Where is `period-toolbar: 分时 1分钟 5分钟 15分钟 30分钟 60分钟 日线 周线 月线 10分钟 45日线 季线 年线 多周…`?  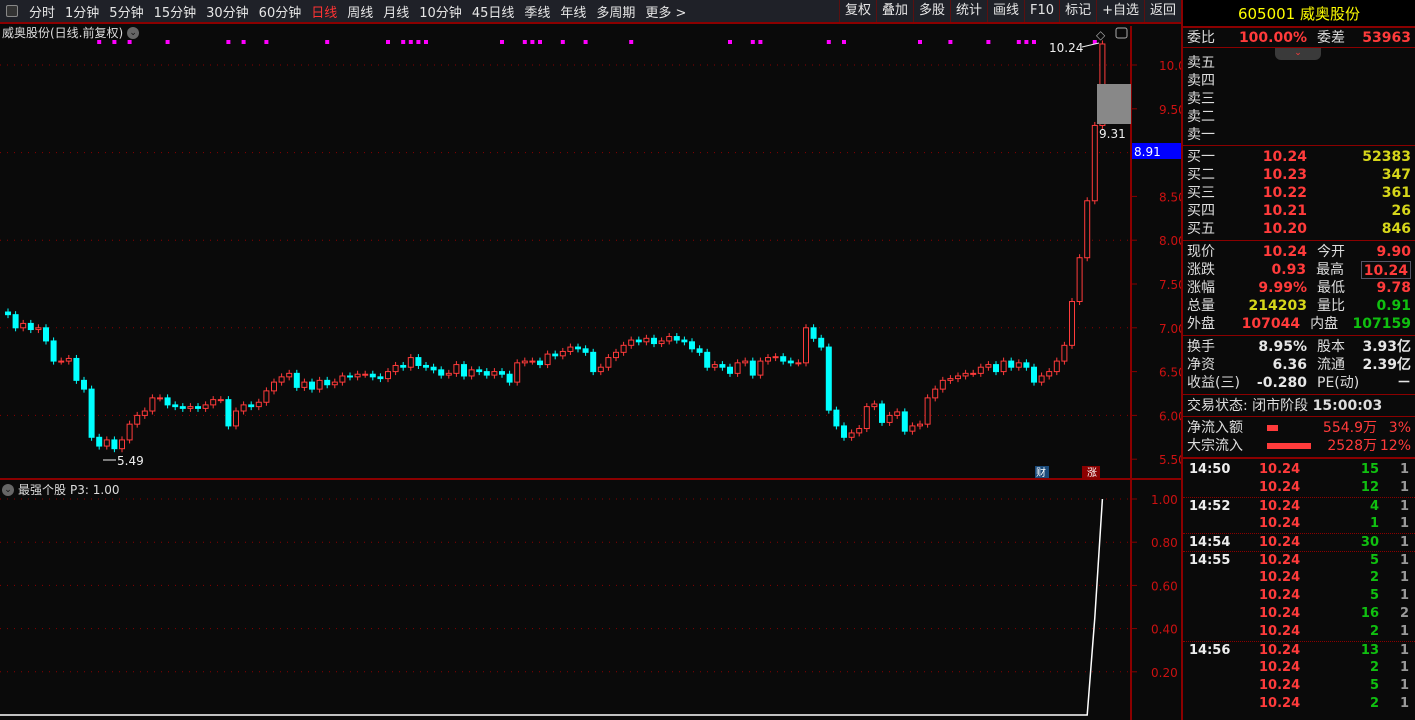 period-toolbar: 分时 1分钟 5分钟 15分钟 30分钟 60分钟 日线 周线 月线 10分钟 45日线 季线 年线 多周… is located at coordinates (590, 12).